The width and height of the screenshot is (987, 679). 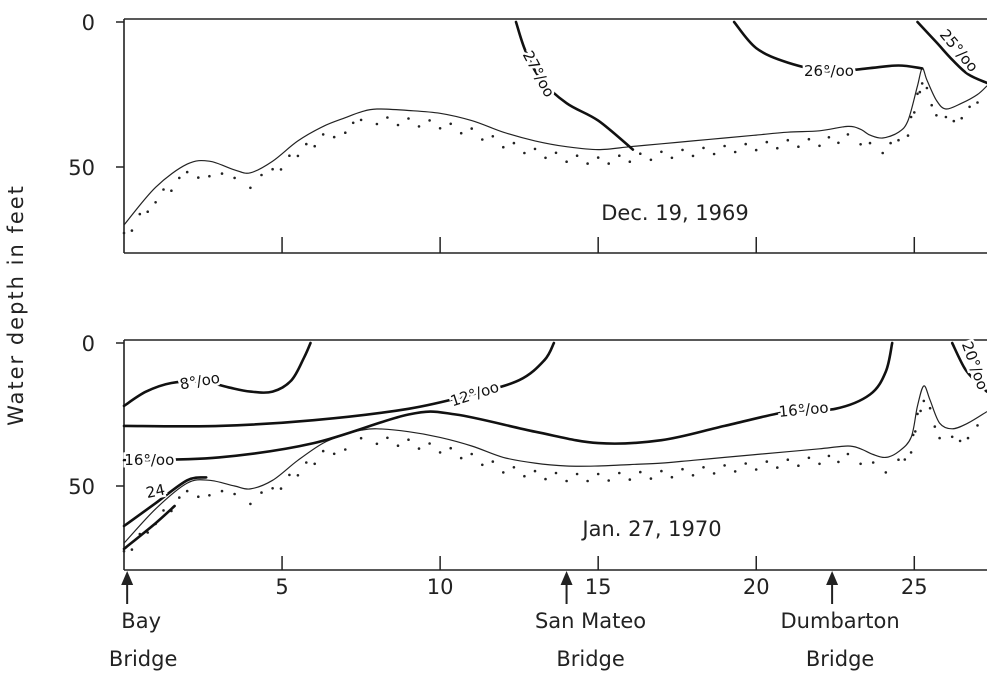 What do you see at coordinates (756, 587) in the screenshot?
I see `x-tick-label: 20` at bounding box center [756, 587].